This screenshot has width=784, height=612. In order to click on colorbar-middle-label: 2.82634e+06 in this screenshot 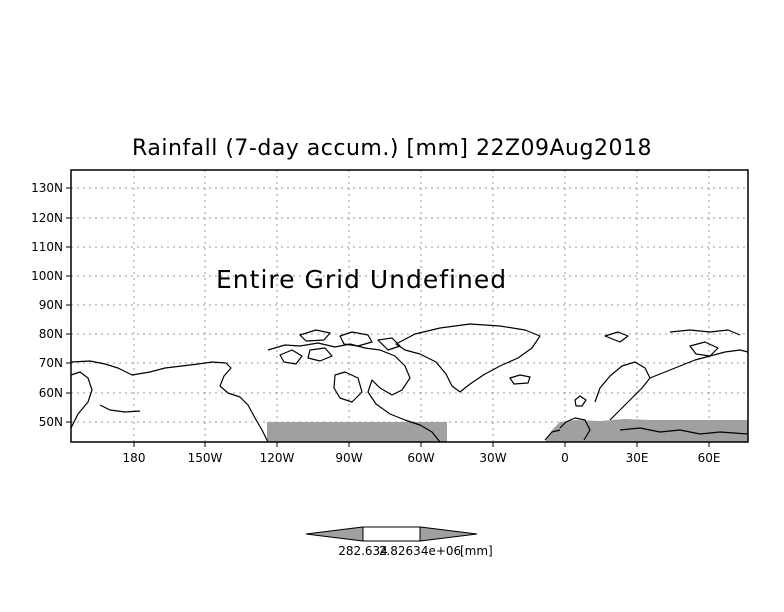, I will do `click(420, 551)`.